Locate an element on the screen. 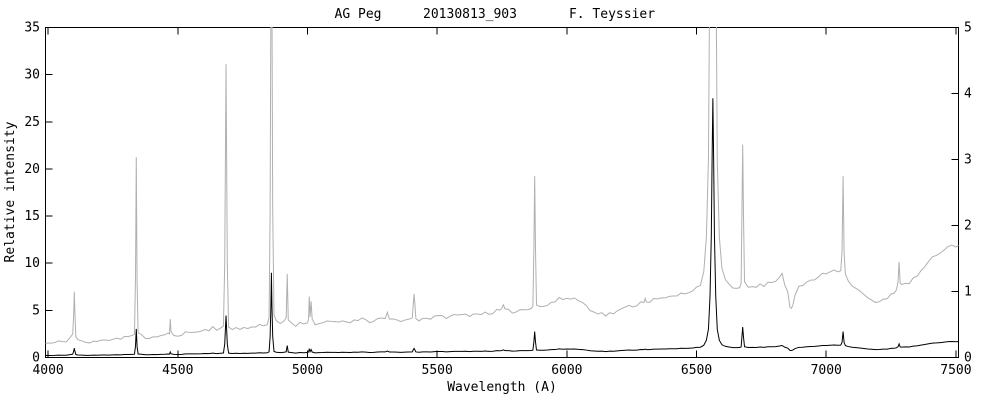 This screenshot has width=1000, height=400. x-tick-label: 7500 is located at coordinates (955, 370).